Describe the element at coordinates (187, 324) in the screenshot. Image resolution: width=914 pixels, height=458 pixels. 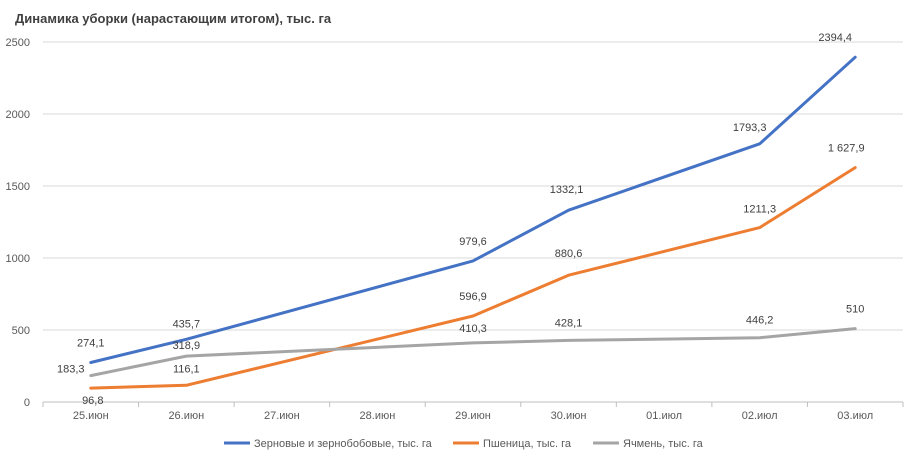
I see `data-label: 435,7` at that location.